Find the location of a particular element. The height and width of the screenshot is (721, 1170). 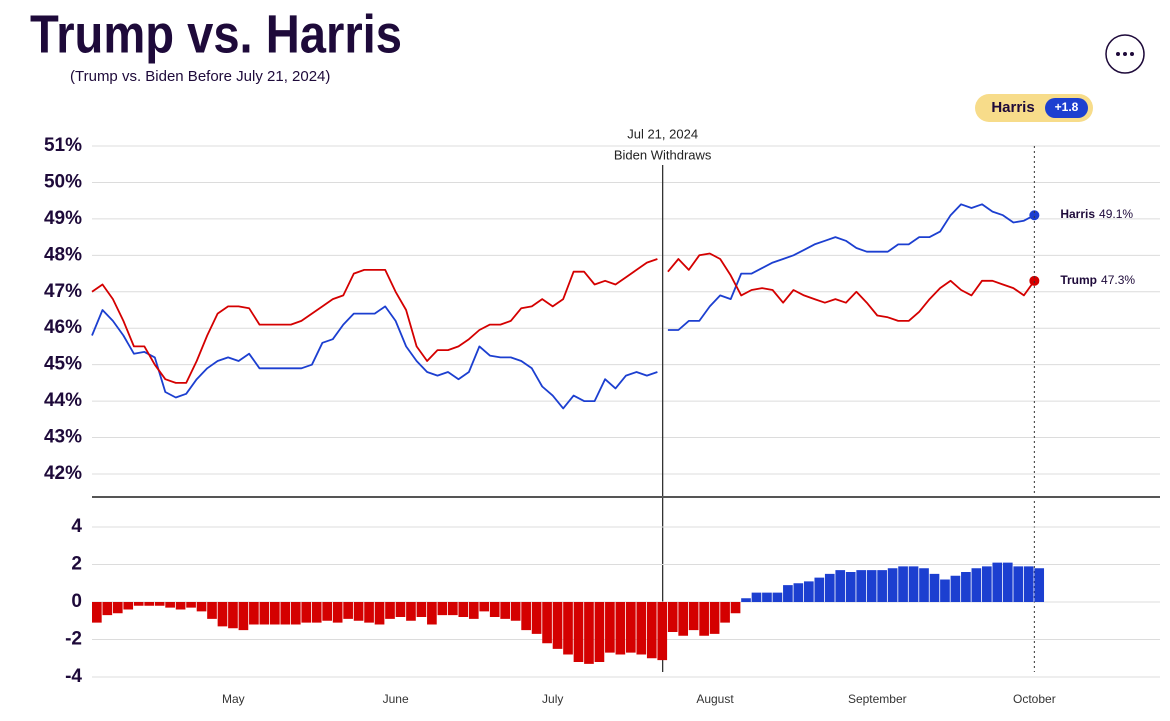

subtitle: (Trump vs. Biden Before July 21, 2024) is located at coordinates (200, 76).